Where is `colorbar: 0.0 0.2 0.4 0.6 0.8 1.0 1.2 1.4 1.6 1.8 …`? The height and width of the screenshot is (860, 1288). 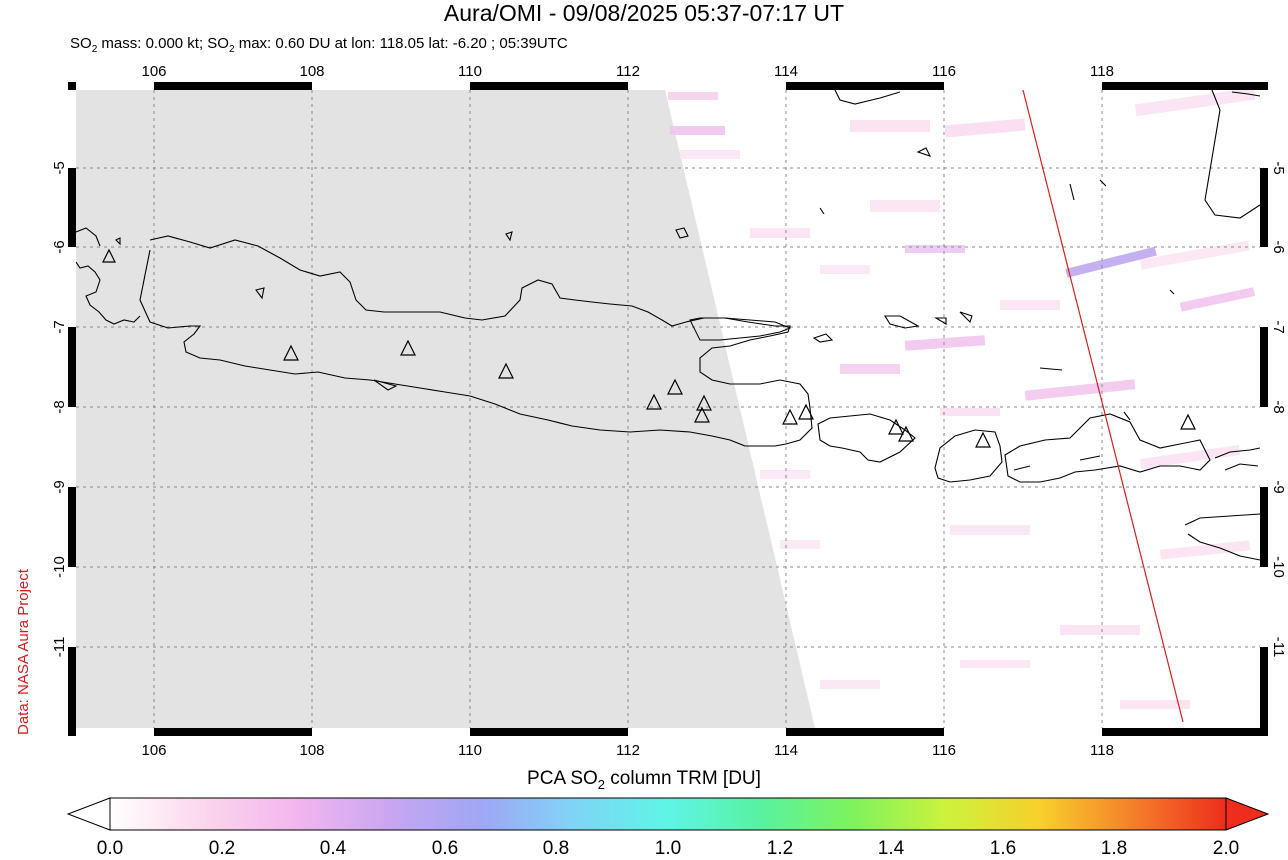
colorbar: 0.0 0.2 0.4 0.6 0.8 1.0 1.2 1.4 1.6 1.8 … is located at coordinates (668, 828).